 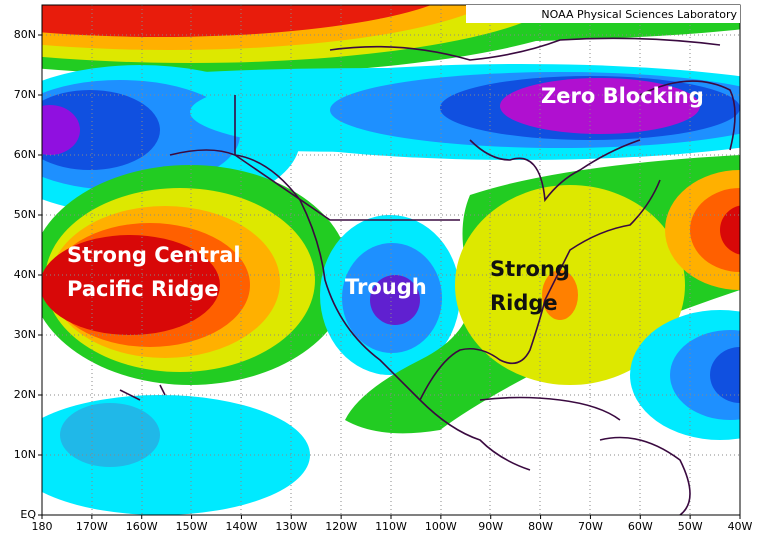 I want to click on lat-label: 40N, so click(x=25, y=274).